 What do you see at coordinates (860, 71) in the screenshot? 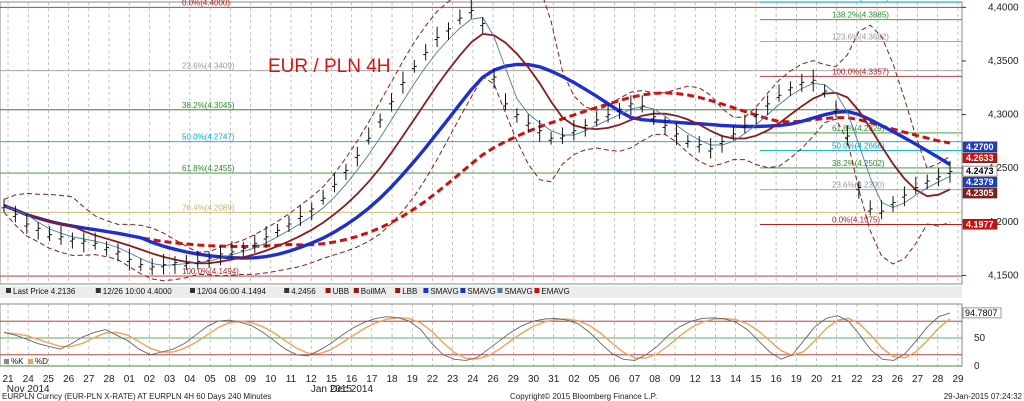
I see `fib-label-right: 100.0%(4.3357)` at bounding box center [860, 71].